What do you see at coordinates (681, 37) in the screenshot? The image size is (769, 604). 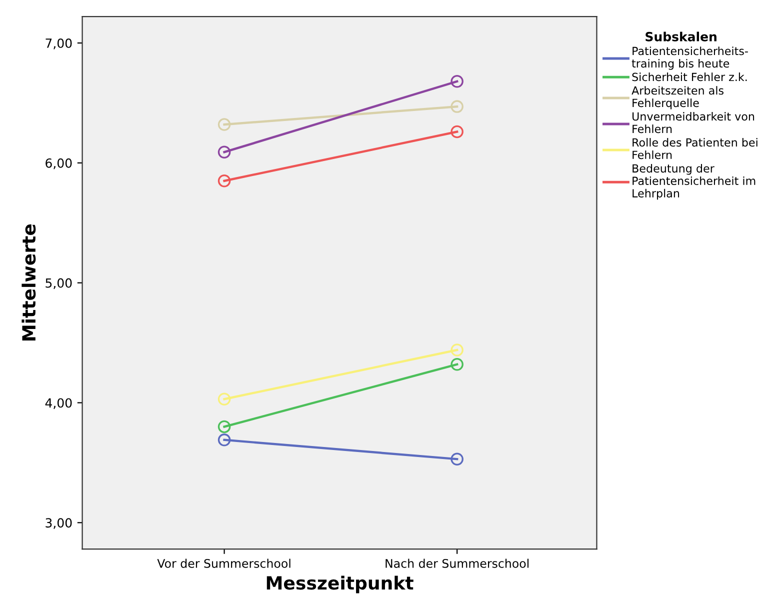 I see `legend-title: Subskalen` at bounding box center [681, 37].